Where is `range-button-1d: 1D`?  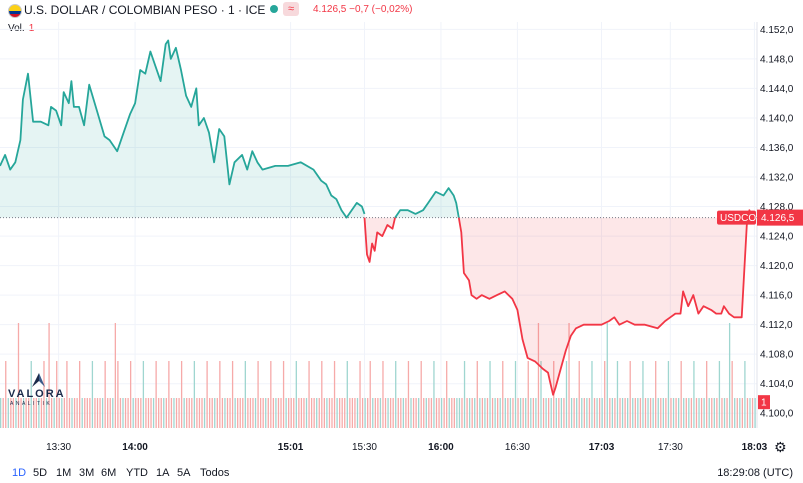 range-button-1d: 1D is located at coordinates (19, 473).